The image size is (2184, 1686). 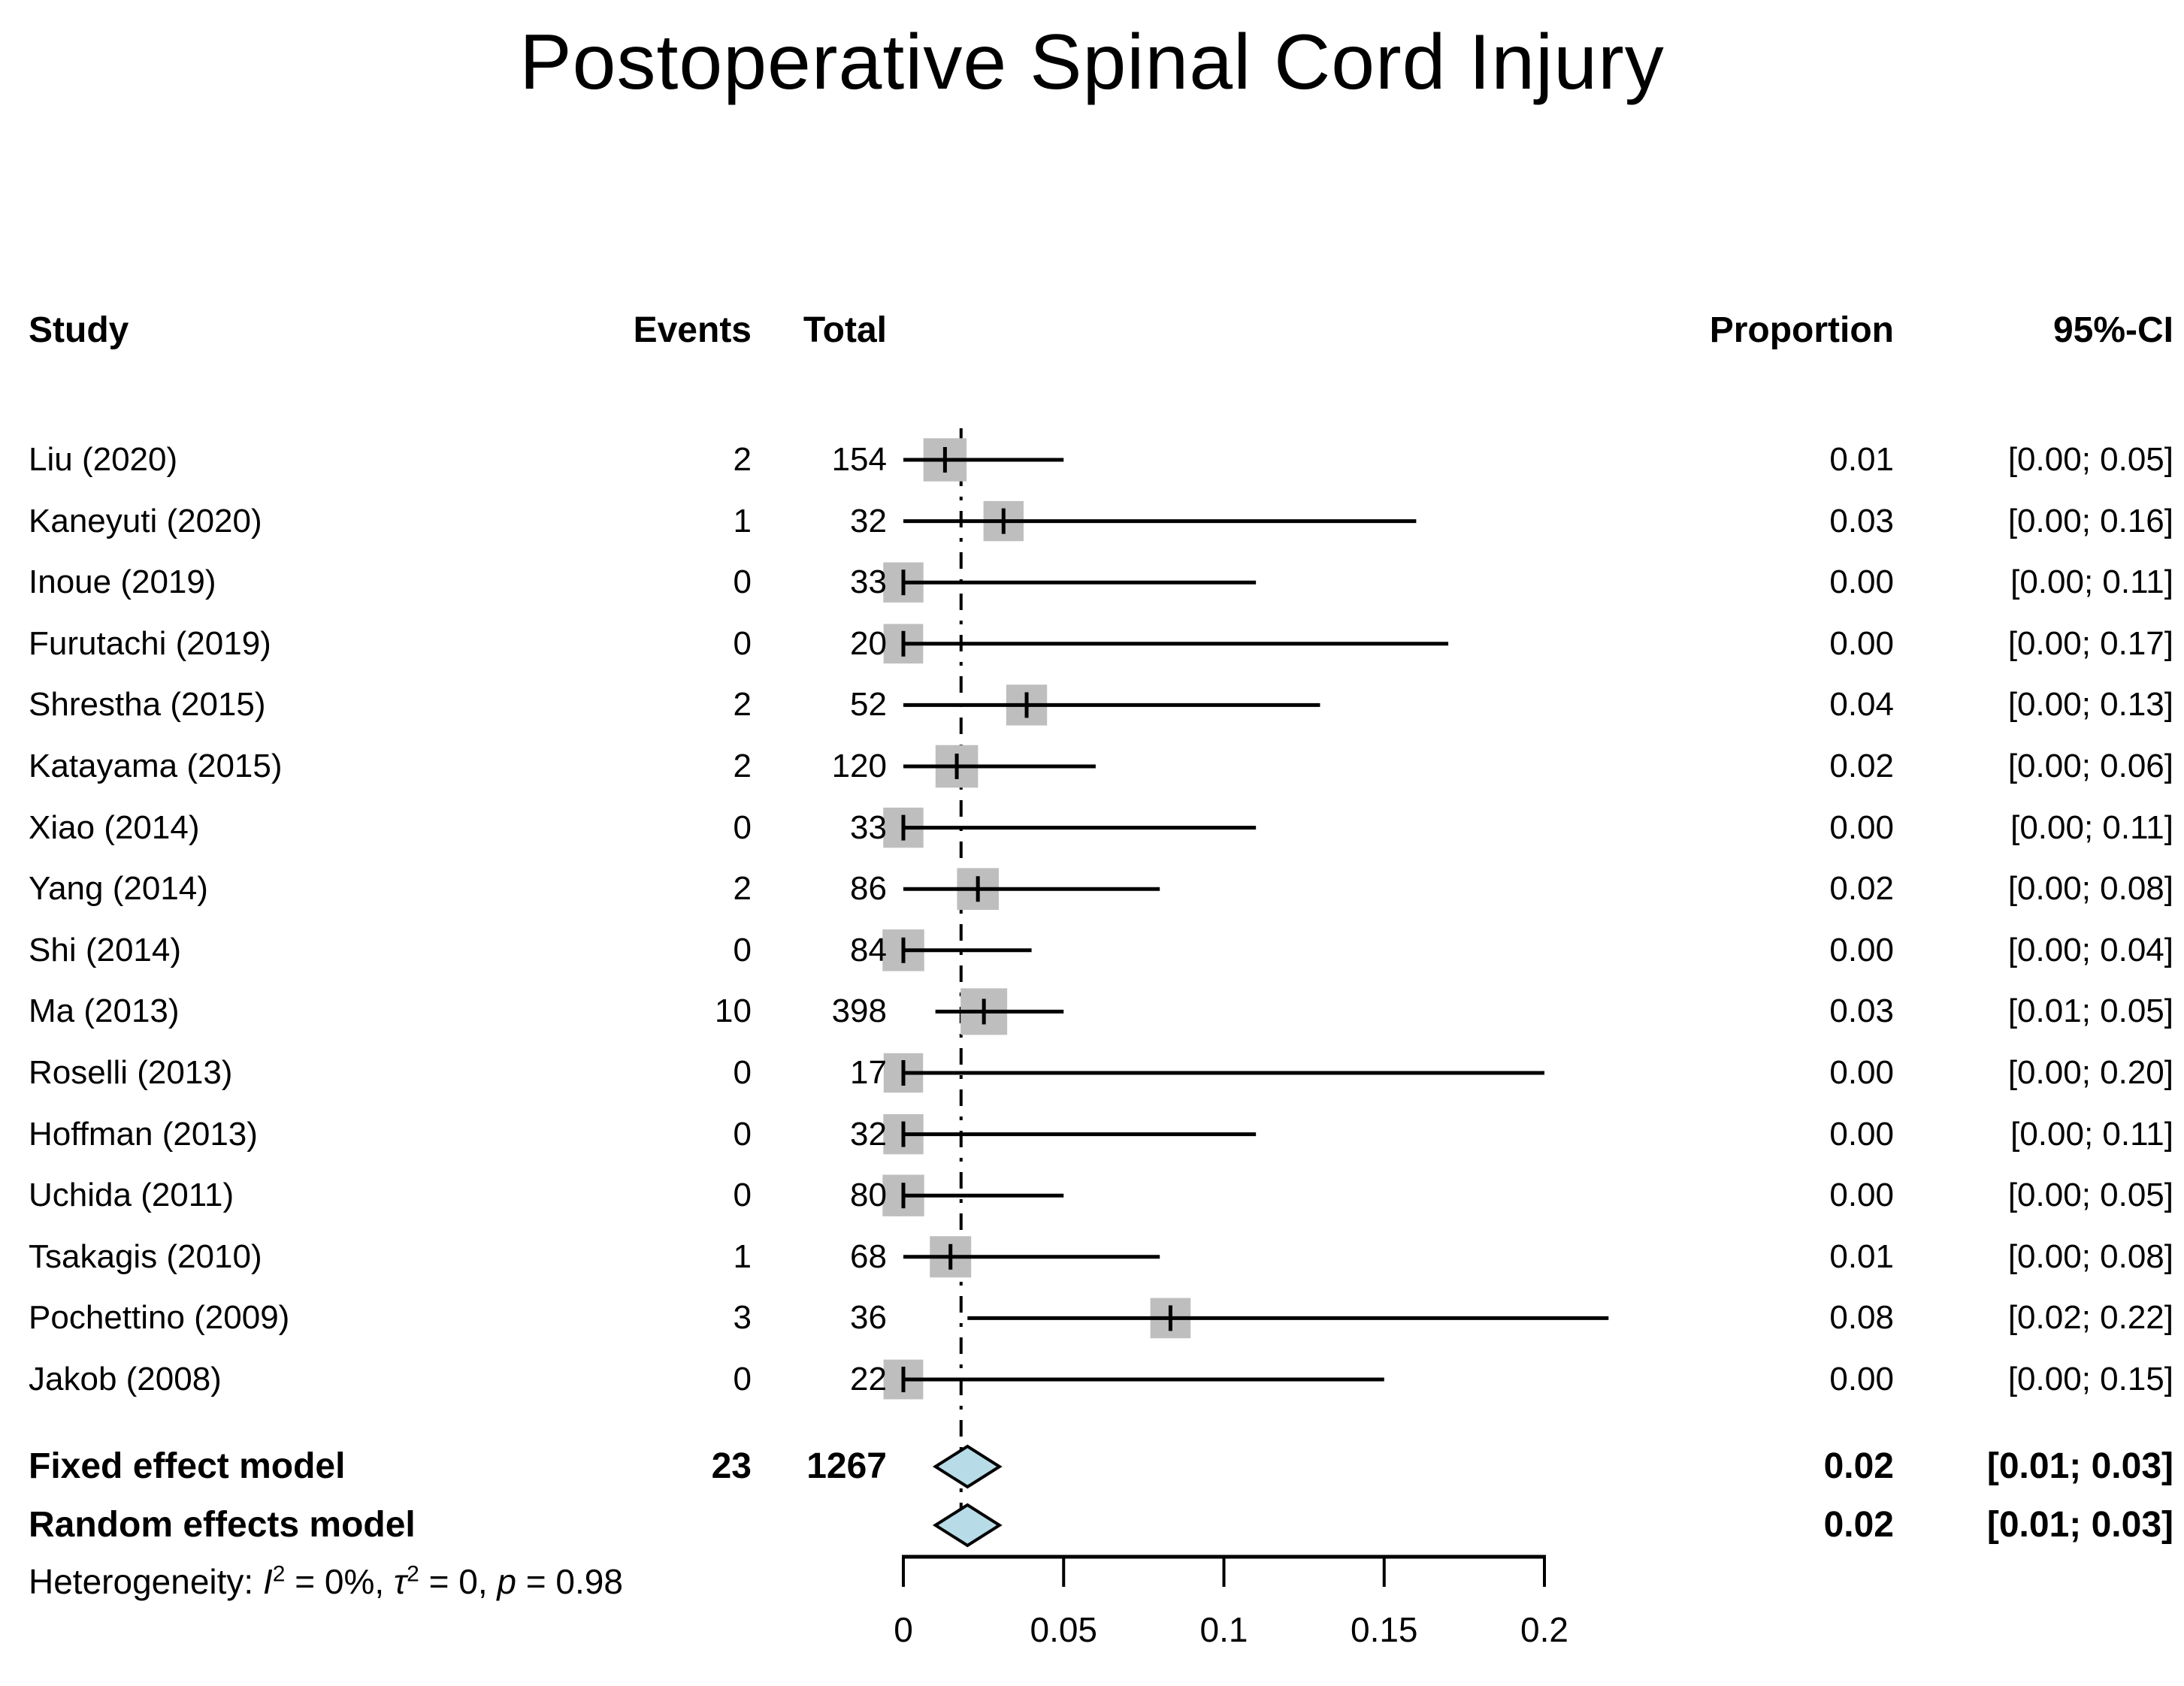 I want to click on study-total: 20, so click(x=868, y=643).